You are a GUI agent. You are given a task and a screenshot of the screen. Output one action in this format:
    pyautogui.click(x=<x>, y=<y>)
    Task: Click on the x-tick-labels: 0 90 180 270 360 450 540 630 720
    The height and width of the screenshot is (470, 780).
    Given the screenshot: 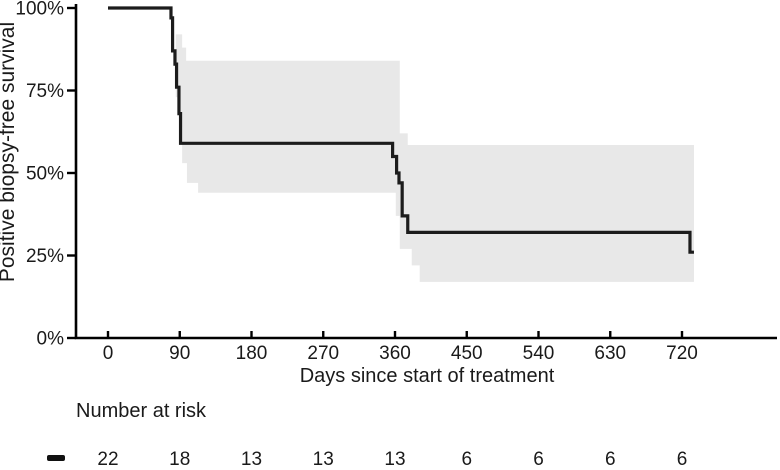 What is the action you would take?
    pyautogui.click(x=400, y=353)
    